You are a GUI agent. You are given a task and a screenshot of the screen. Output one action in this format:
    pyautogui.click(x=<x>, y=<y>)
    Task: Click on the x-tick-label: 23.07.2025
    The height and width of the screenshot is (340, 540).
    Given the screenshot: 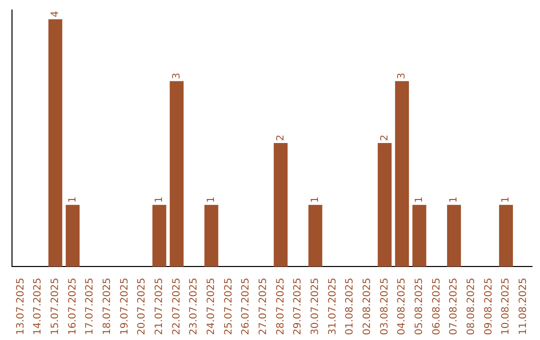 What is the action you would take?
    pyautogui.click(x=194, y=307)
    